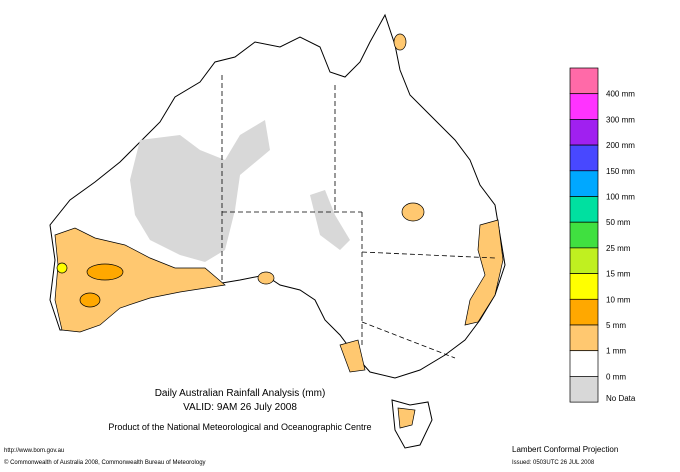 This screenshot has height=472, width=680. Describe the element at coordinates (620, 171) in the screenshot. I see `legend-label: 150 mm` at that location.